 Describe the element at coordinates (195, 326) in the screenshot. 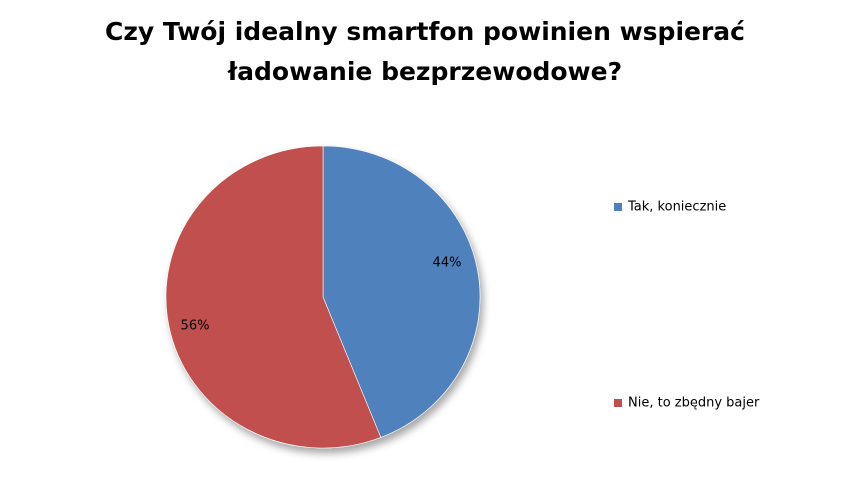

I see `slice-data-label-2: 56%` at that location.